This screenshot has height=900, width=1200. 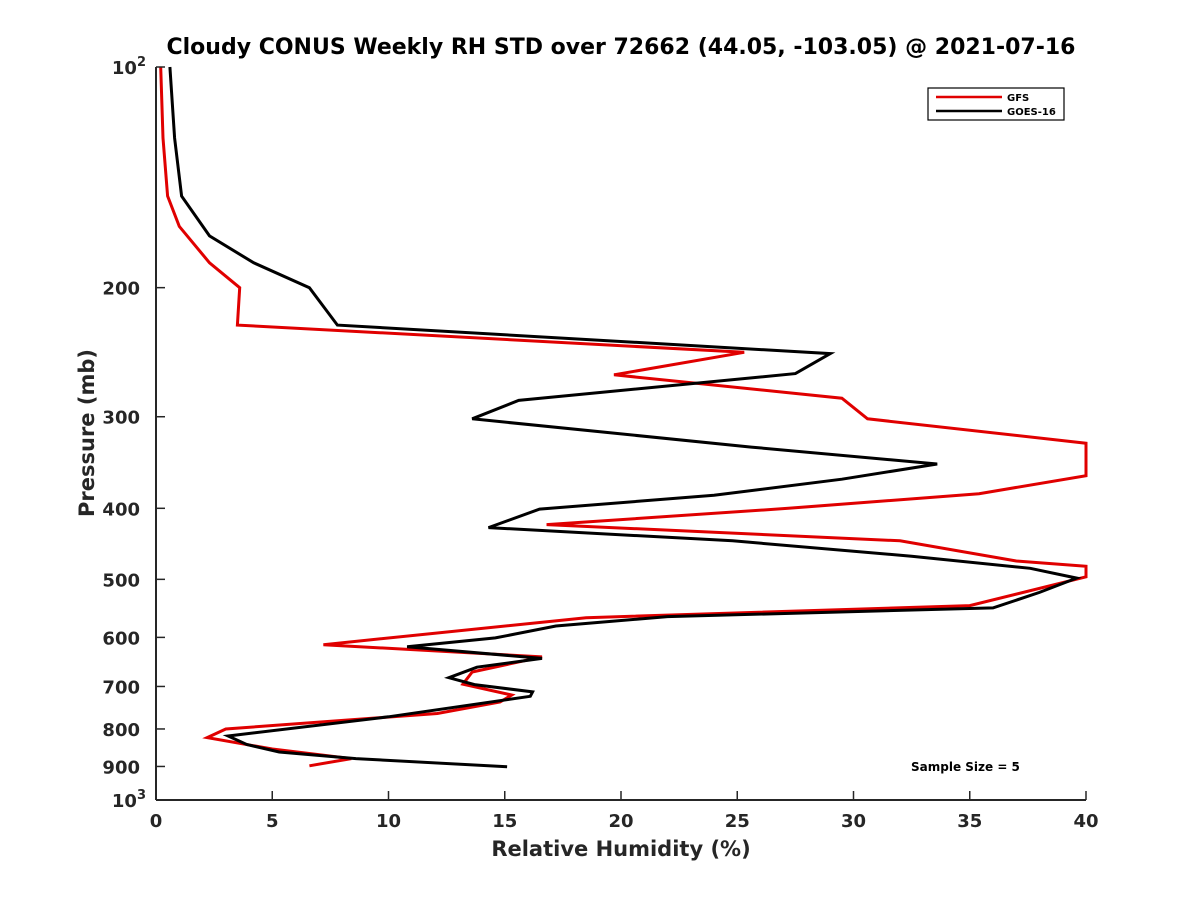 I want to click on legend: GFS GOES-16, so click(x=996, y=104).